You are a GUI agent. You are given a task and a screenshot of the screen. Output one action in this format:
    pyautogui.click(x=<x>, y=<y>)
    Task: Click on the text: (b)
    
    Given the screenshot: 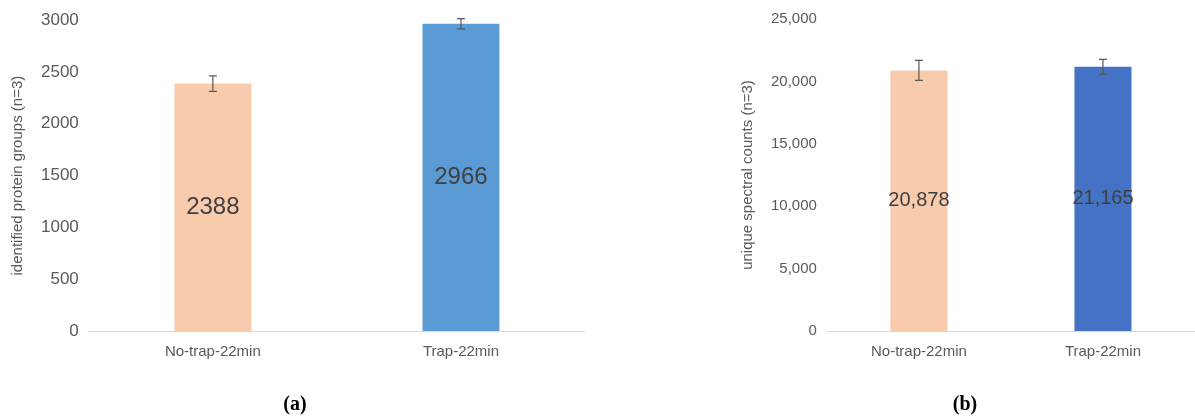 What is the action you would take?
    pyautogui.click(x=965, y=404)
    